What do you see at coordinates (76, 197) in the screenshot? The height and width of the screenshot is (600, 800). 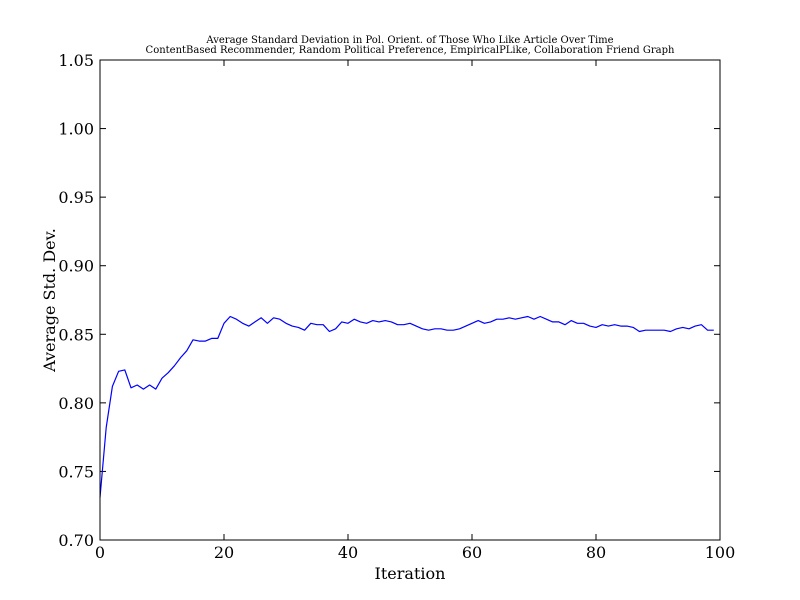 I see `y-tick-label: 0.95` at bounding box center [76, 197].